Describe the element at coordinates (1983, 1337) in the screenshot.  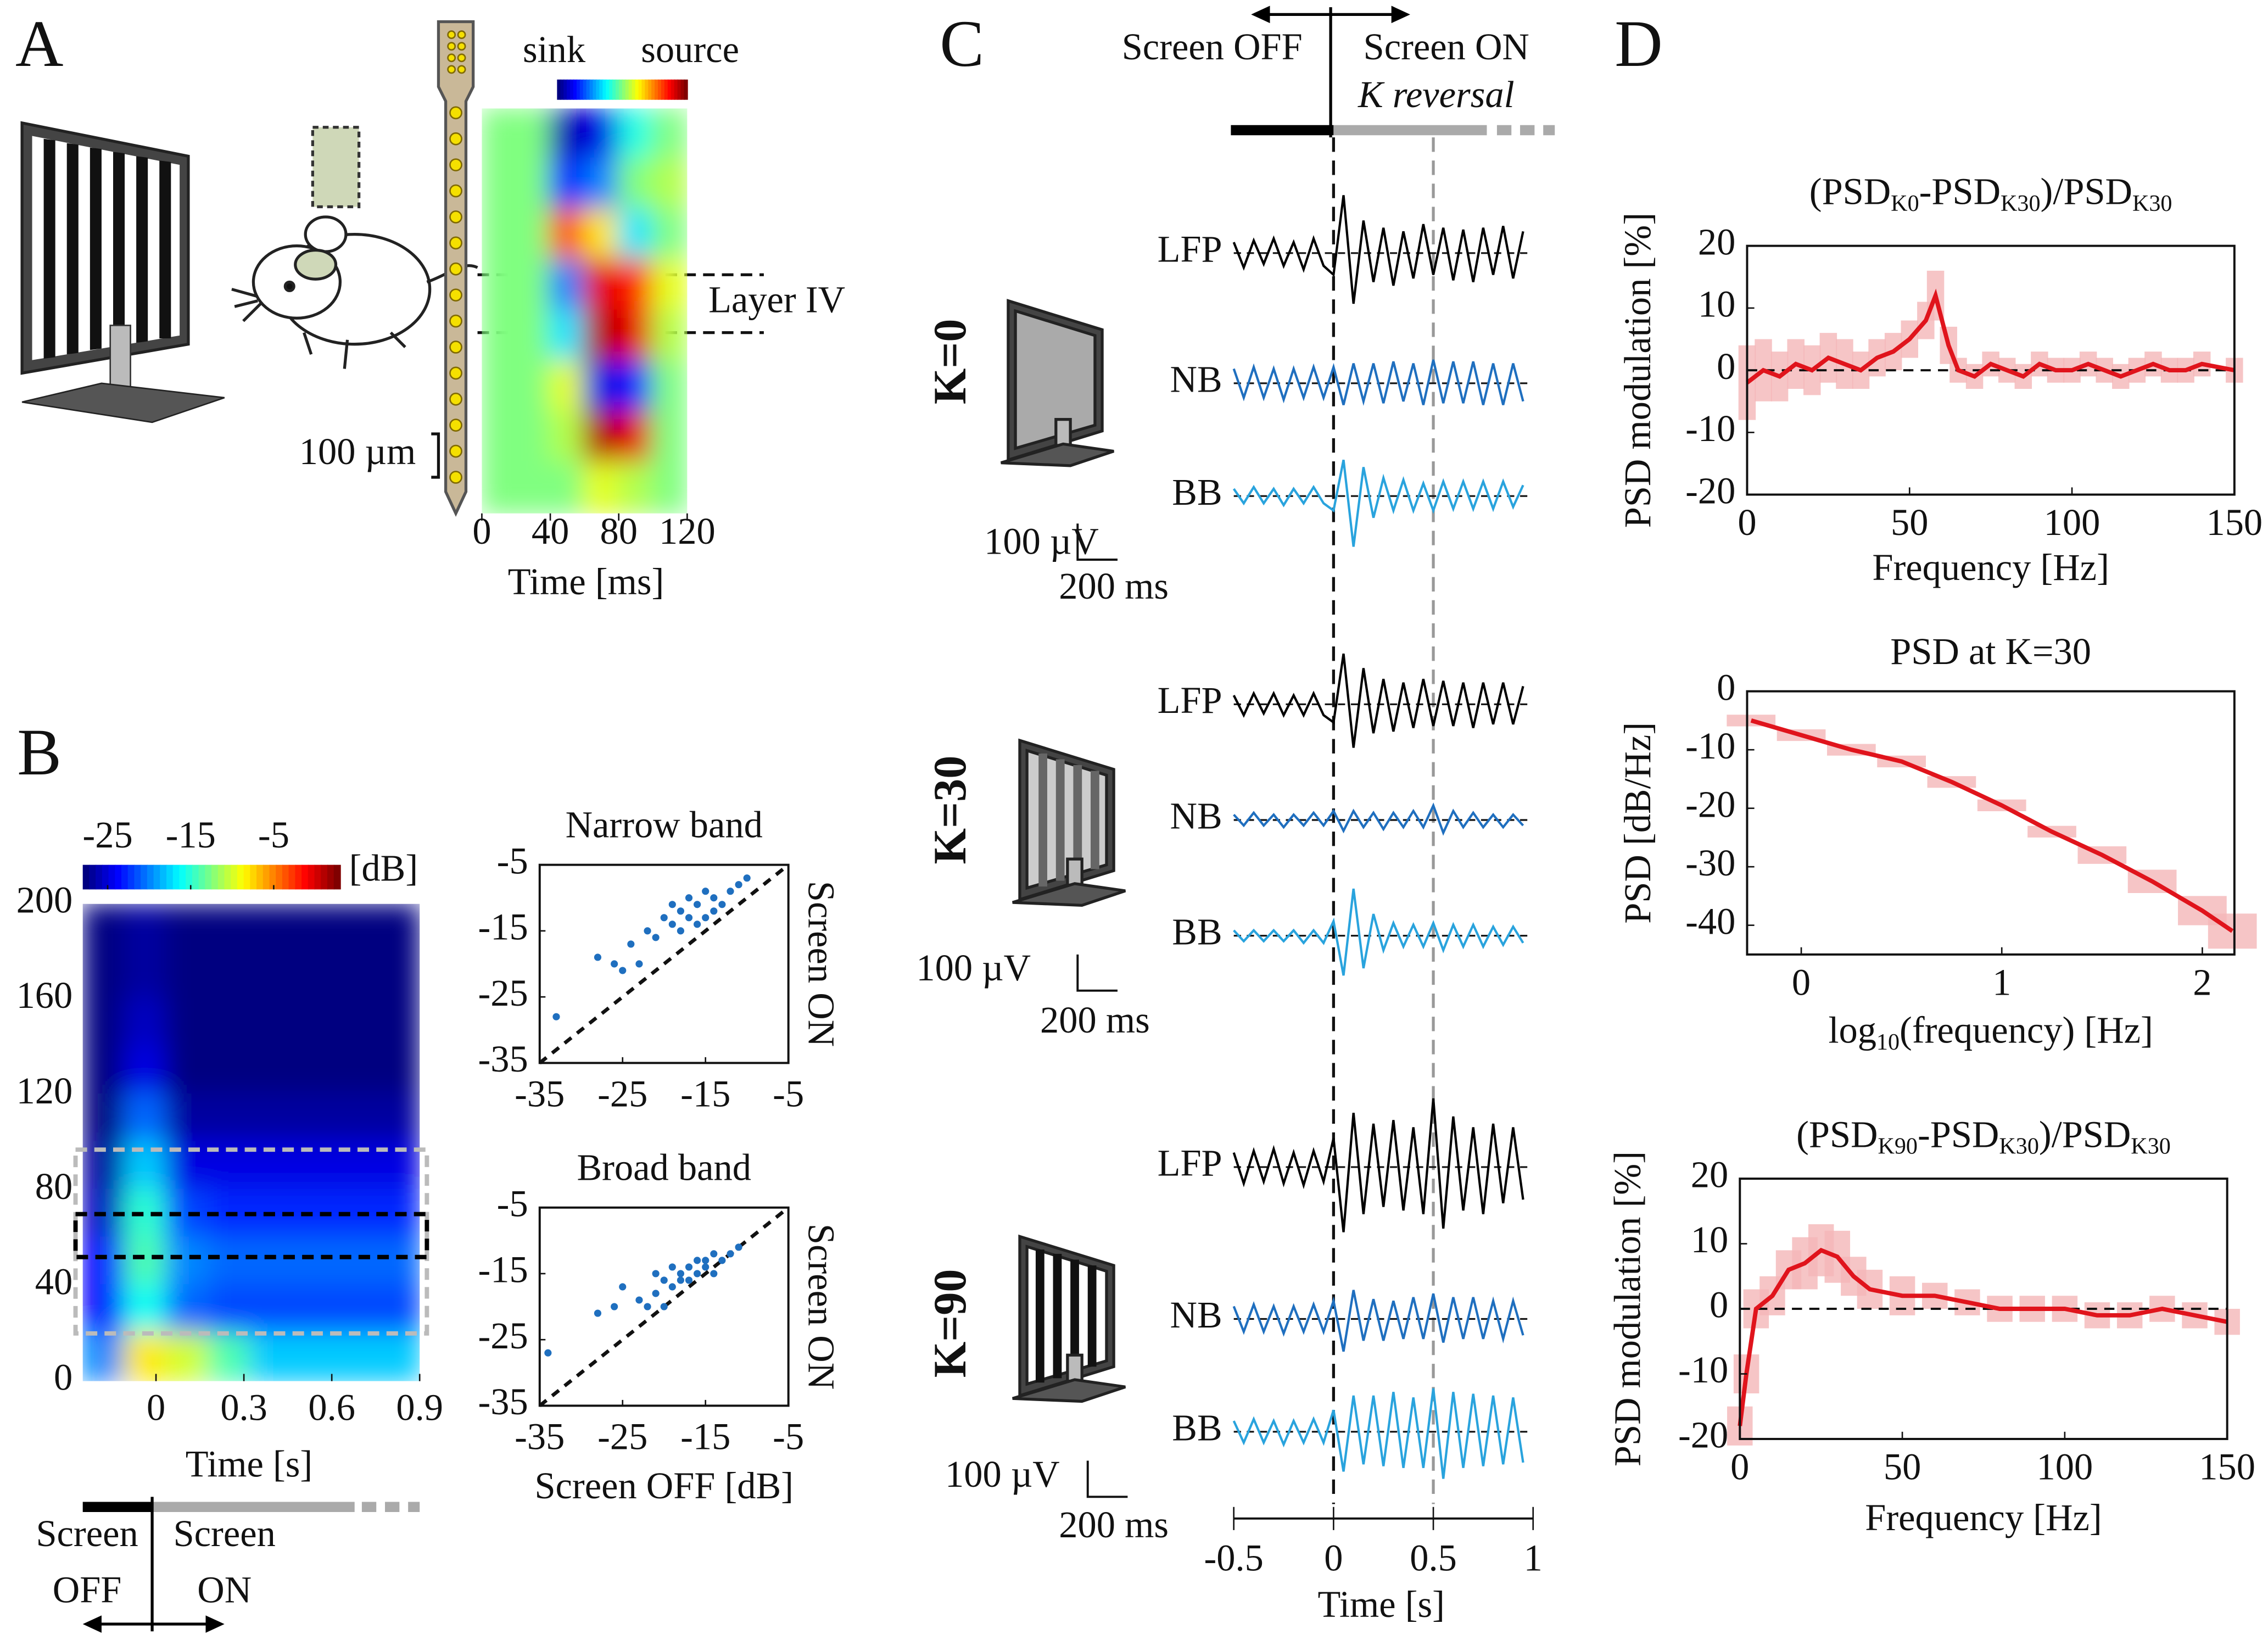
I see `line` at that location.